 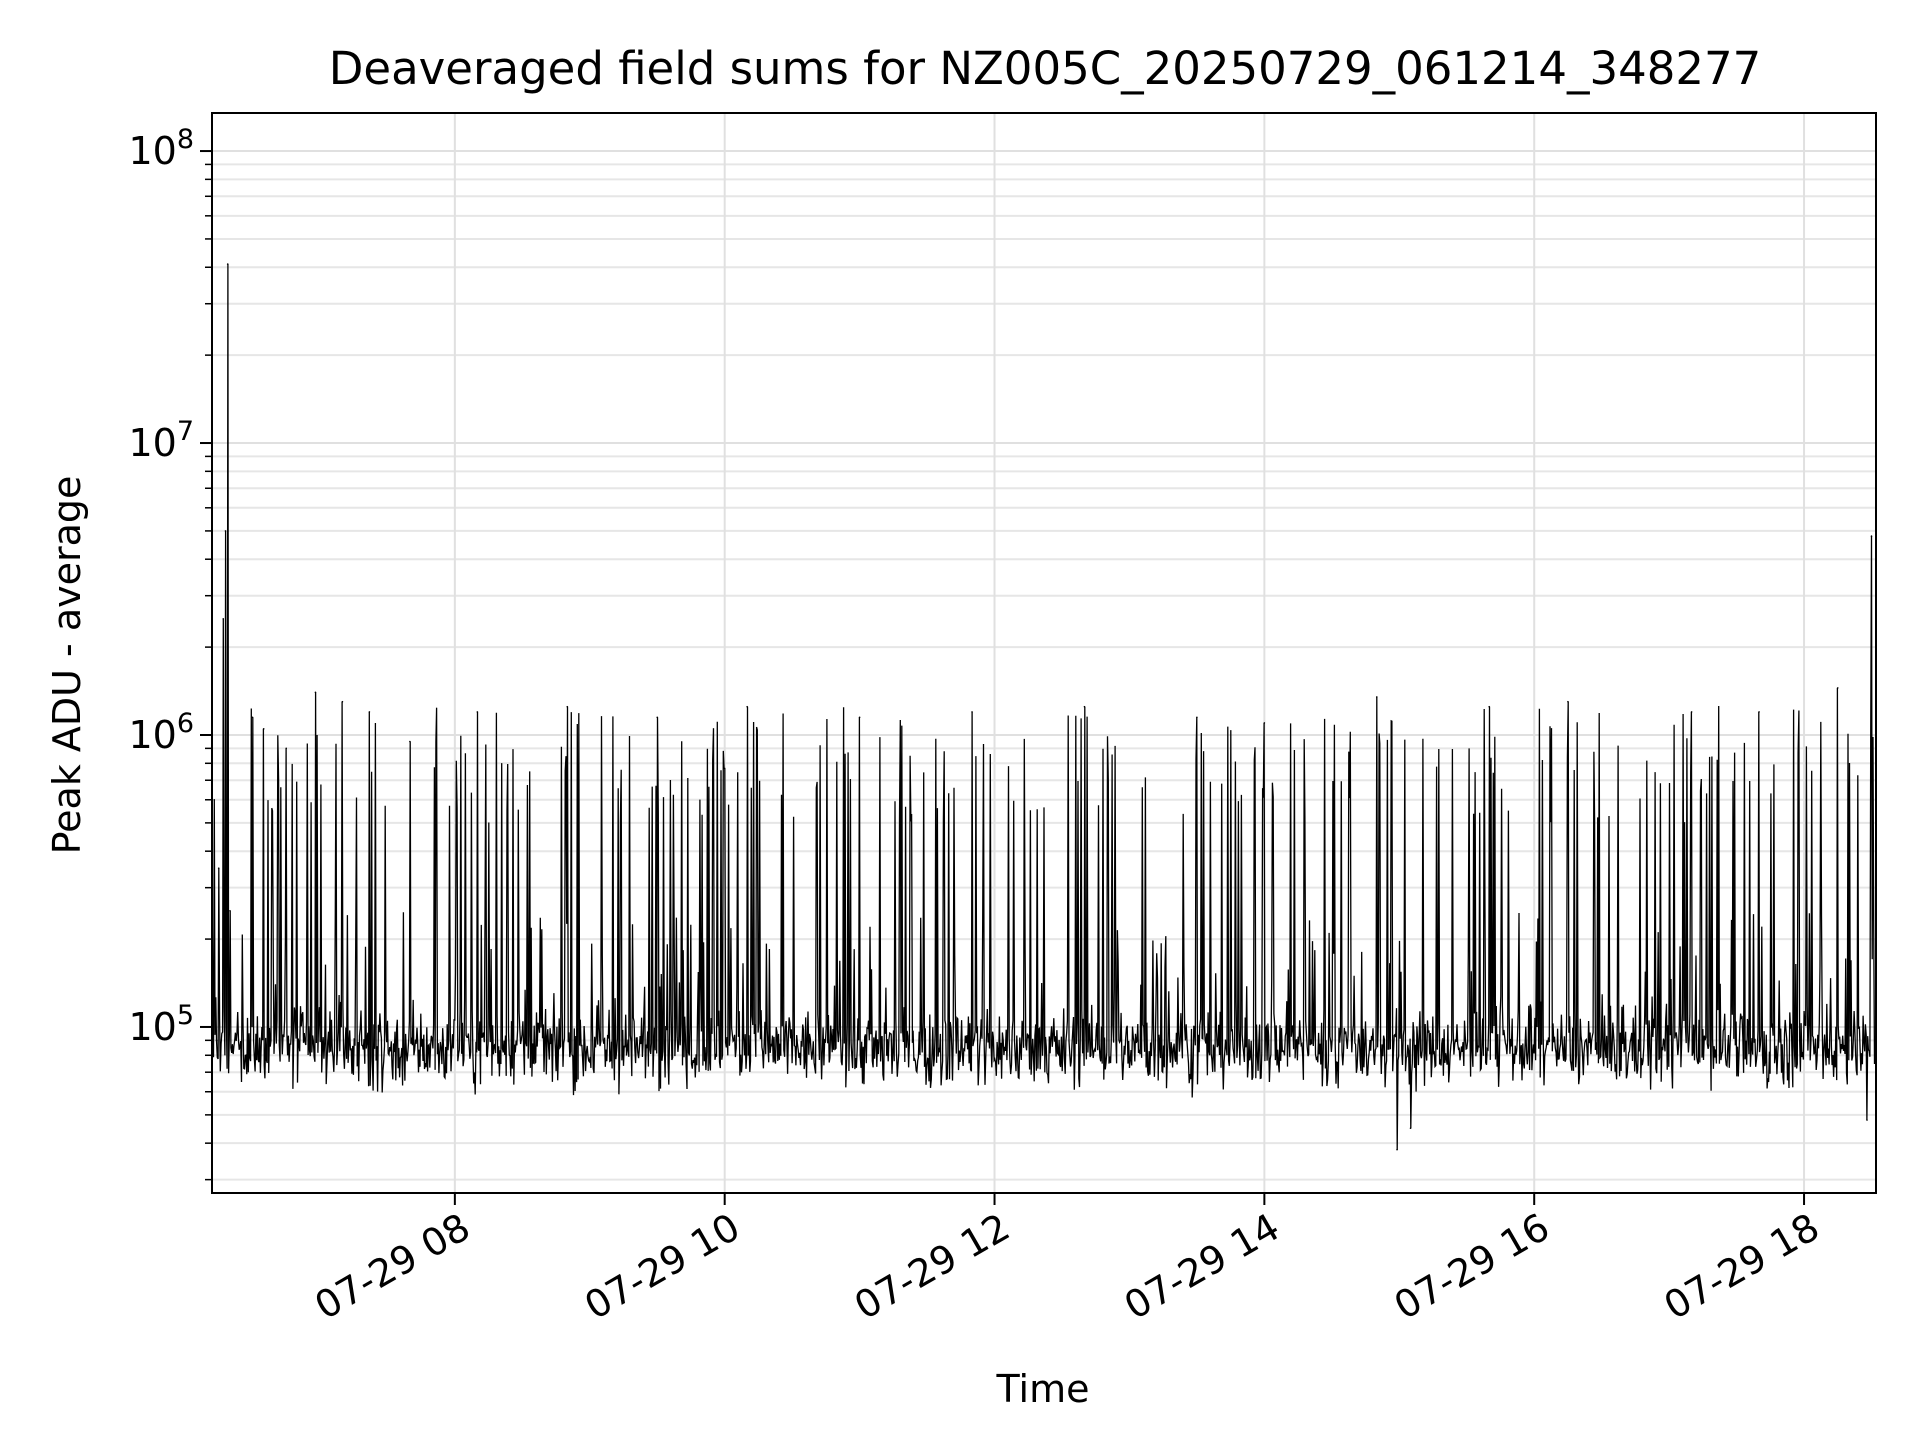 I want to click on y-tick-label: 10⁸, so click(x=161, y=148).